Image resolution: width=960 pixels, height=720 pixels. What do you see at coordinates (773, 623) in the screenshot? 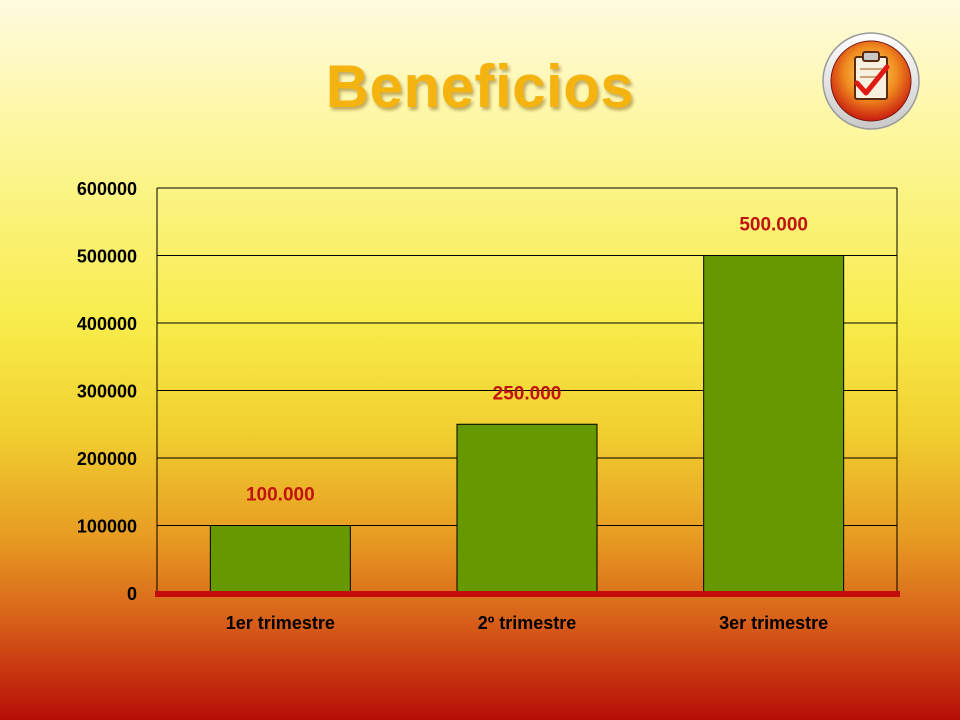
I see `x-tick-label: 3er trimestre` at bounding box center [773, 623].